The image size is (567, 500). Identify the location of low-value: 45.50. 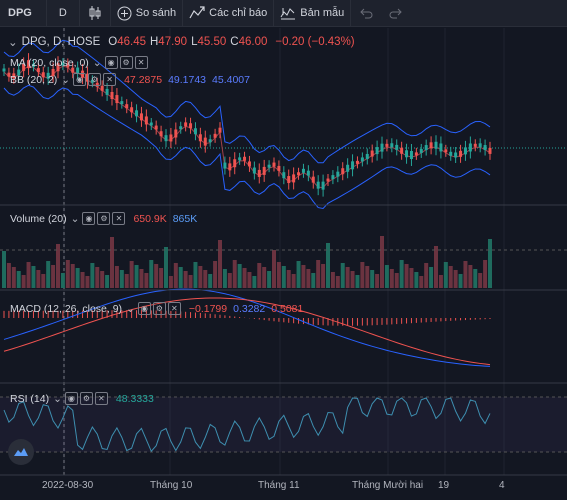
(212, 42).